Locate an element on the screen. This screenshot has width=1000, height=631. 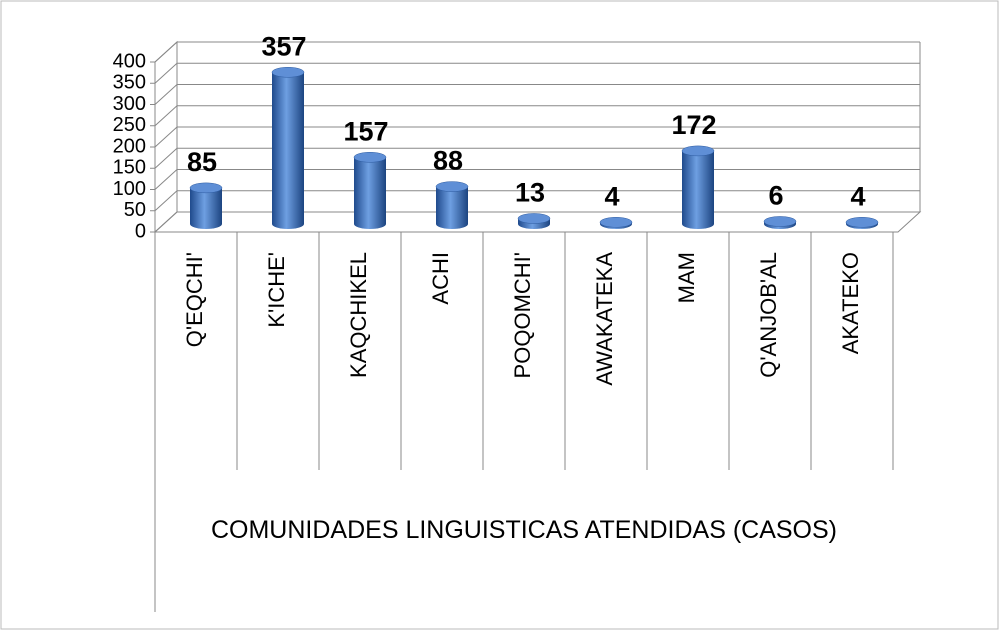
value-label: 357 is located at coordinates (283, 46).